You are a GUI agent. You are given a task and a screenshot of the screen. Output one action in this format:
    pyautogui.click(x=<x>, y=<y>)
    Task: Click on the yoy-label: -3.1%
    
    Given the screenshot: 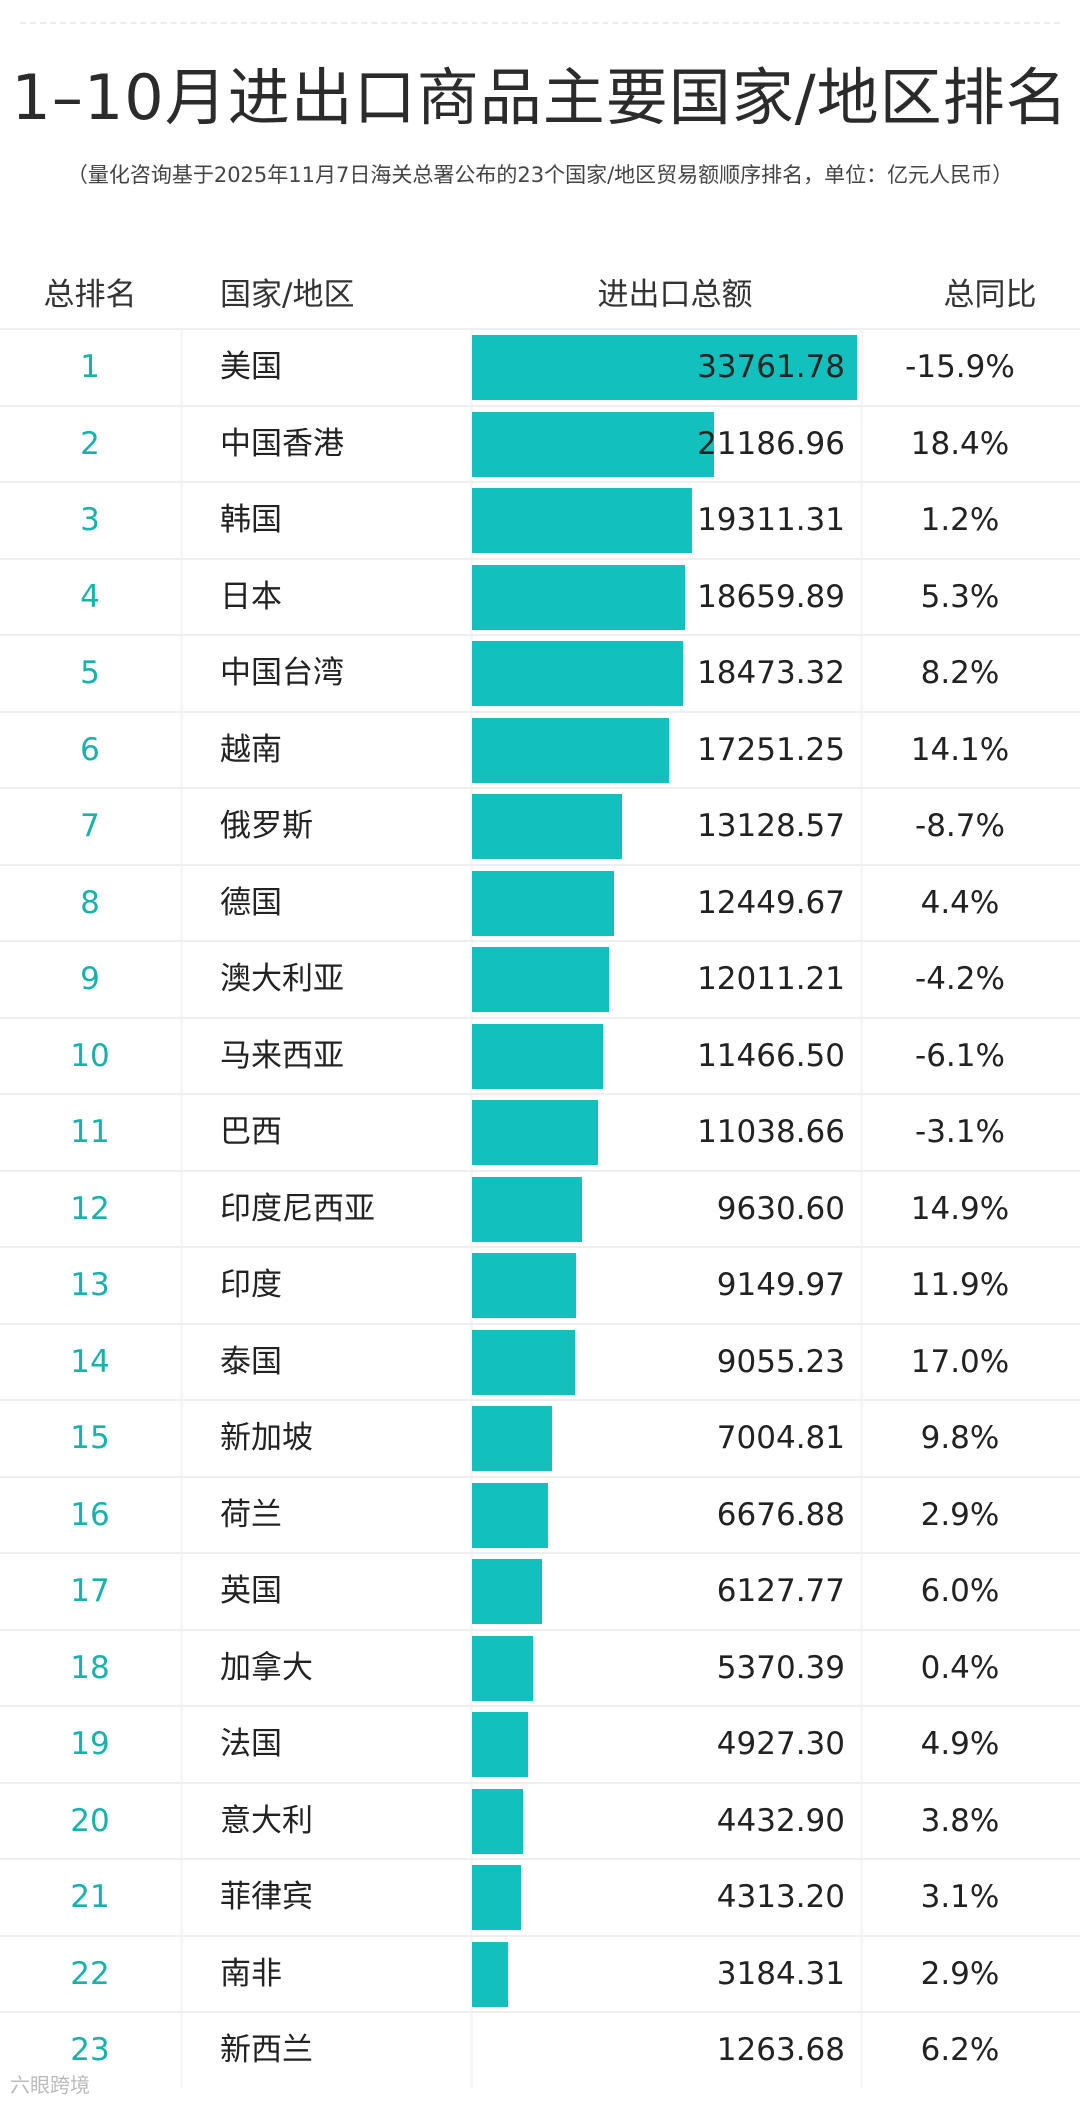 What is the action you would take?
    pyautogui.click(x=960, y=1132)
    